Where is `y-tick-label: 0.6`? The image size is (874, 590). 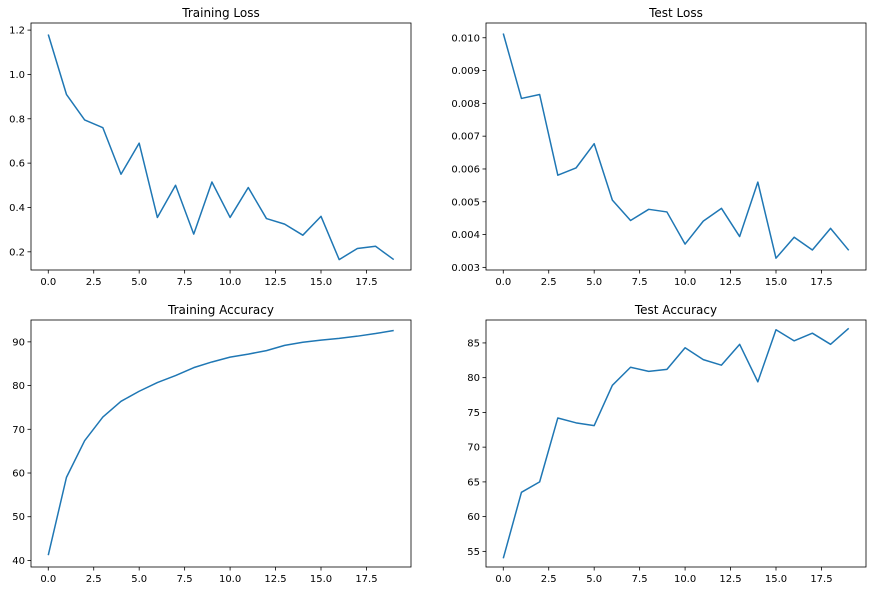 y-tick-label: 0.6 is located at coordinates (17, 164).